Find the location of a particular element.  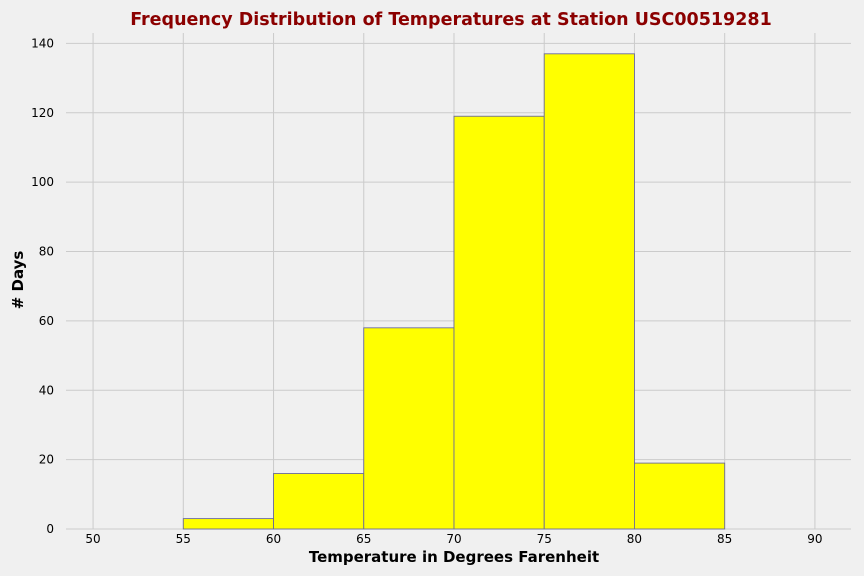

y-tick-label: 0 is located at coordinates (50, 529).